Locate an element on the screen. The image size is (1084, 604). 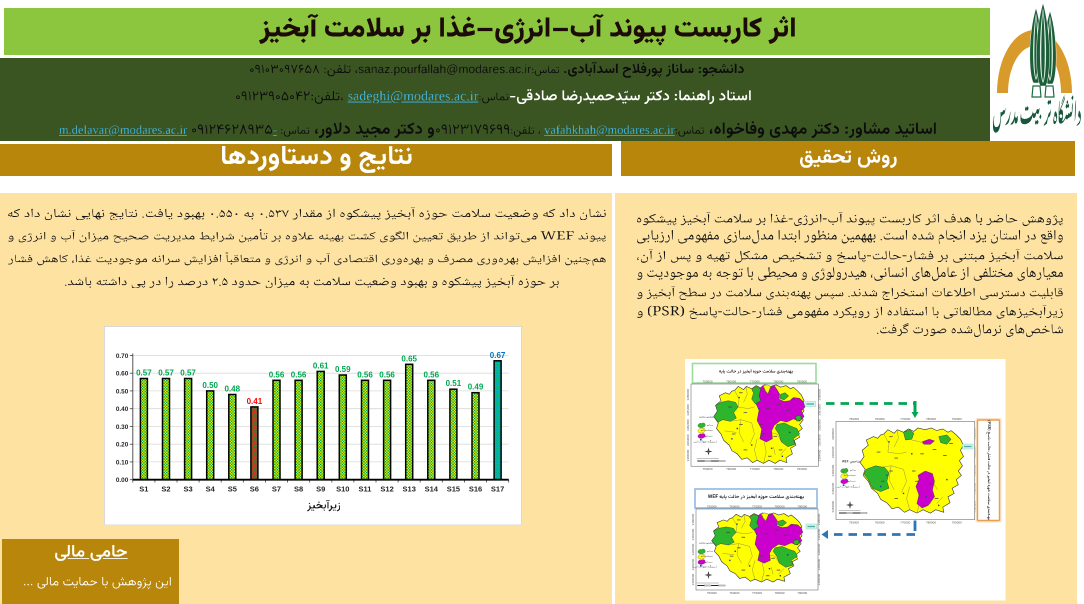
svg-text: 0.70 is located at coordinates (122, 355).